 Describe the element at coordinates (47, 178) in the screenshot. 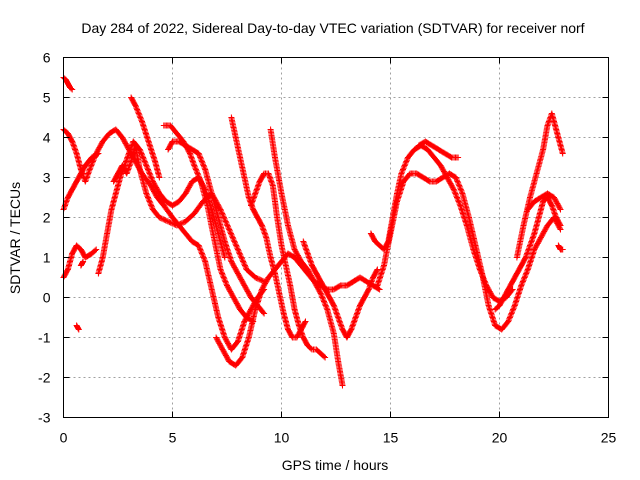

I see `y-tick-label: 3` at that location.